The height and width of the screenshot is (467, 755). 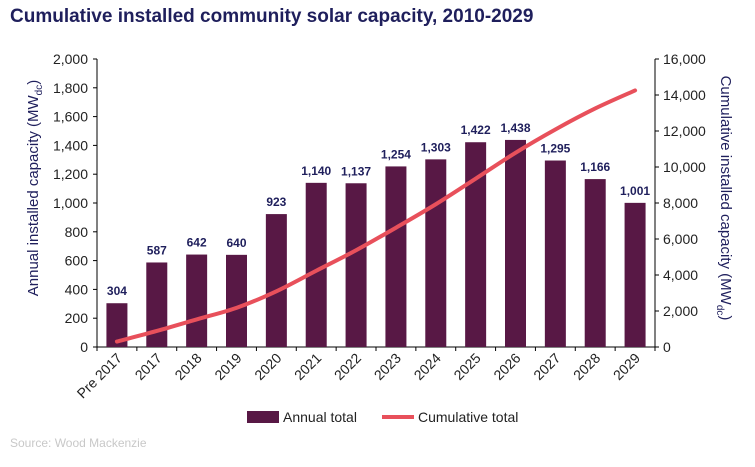 What do you see at coordinates (626, 366) in the screenshot?
I see `x-tick-label: 2029` at bounding box center [626, 366].